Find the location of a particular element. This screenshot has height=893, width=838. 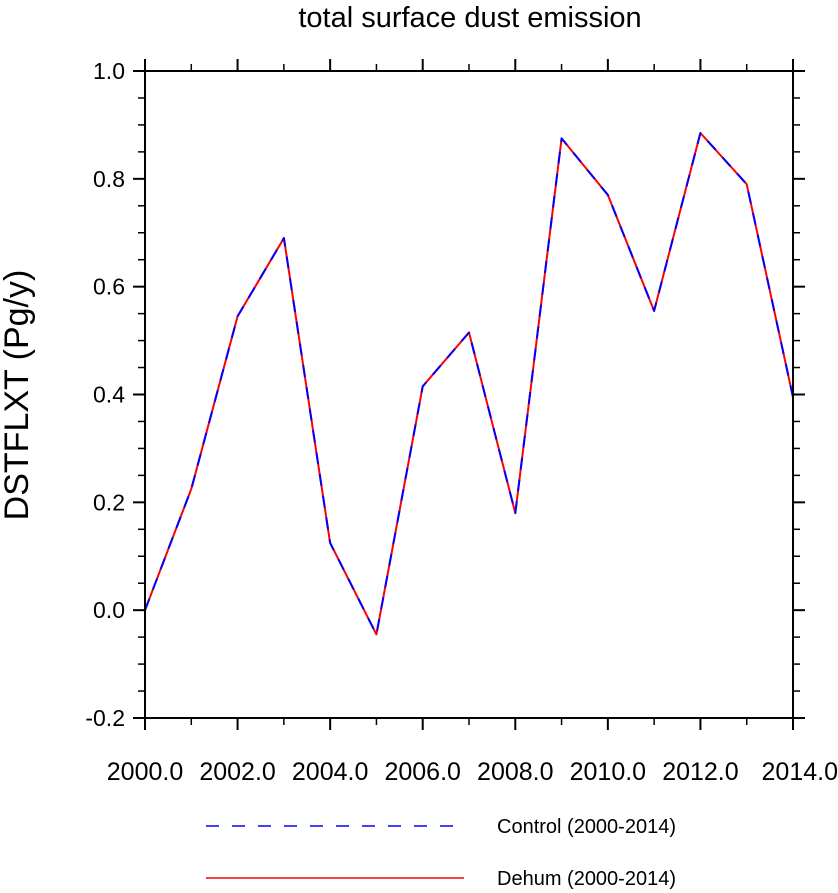

xtick-label: 2014.0 is located at coordinates (800, 772).